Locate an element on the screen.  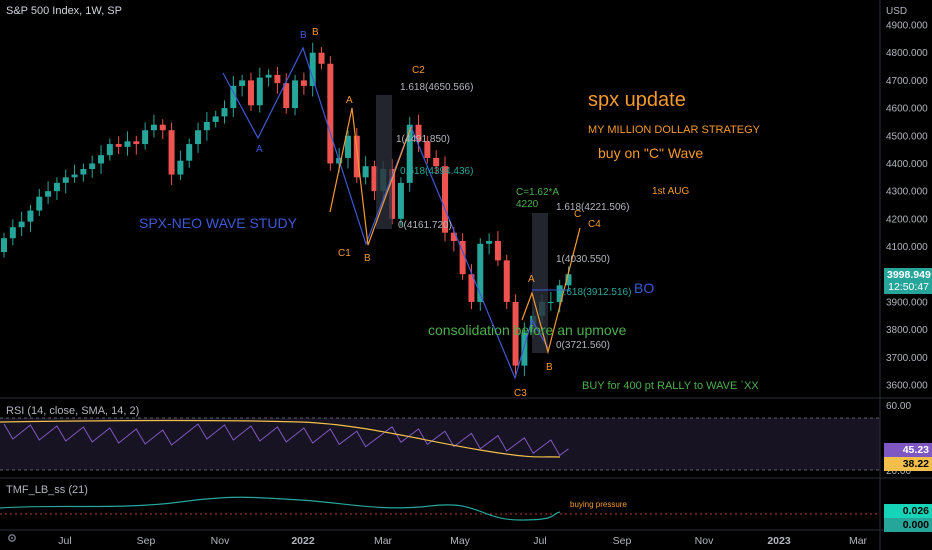
wave-label-A-low: A is located at coordinates (259, 149).